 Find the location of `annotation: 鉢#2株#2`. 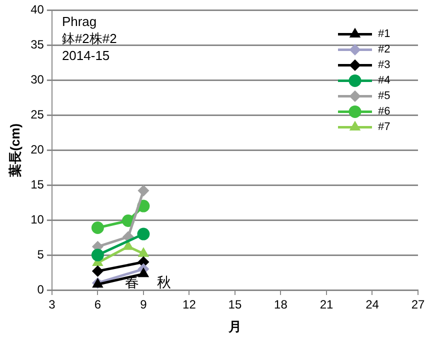

annotation: 鉢#2株#2 is located at coordinates (89, 38).